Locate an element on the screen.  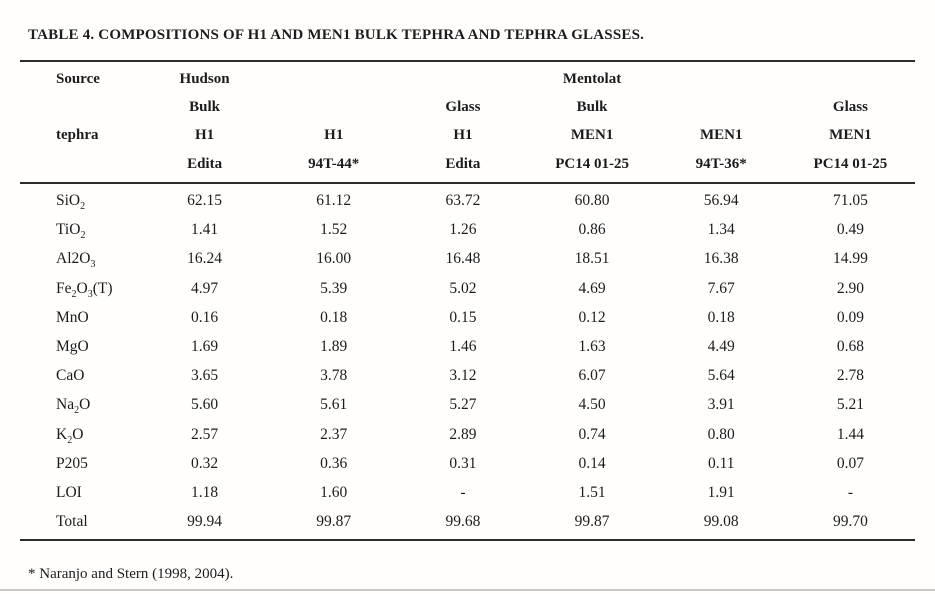
cell-value: 1.34 is located at coordinates (721, 230).